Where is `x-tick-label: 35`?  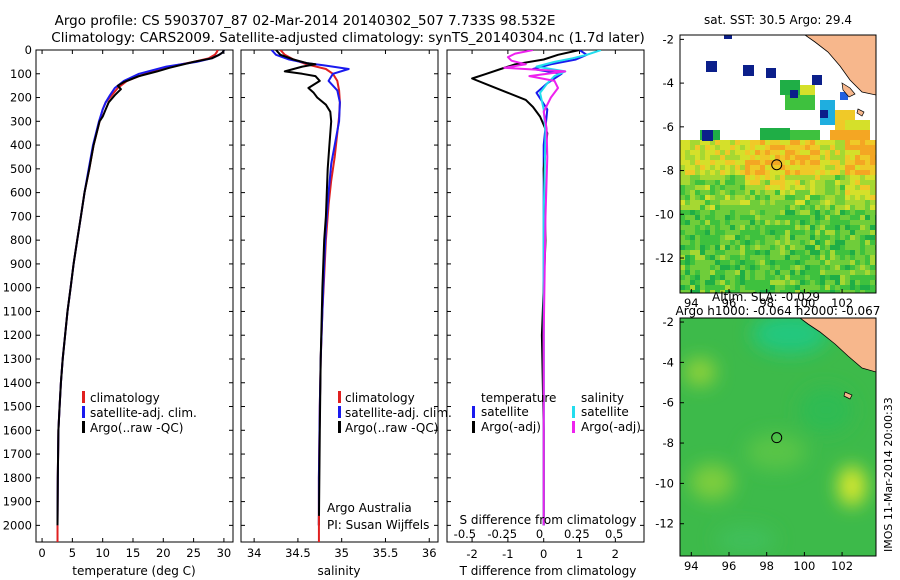 x-tick-label: 35 is located at coordinates (341, 553).